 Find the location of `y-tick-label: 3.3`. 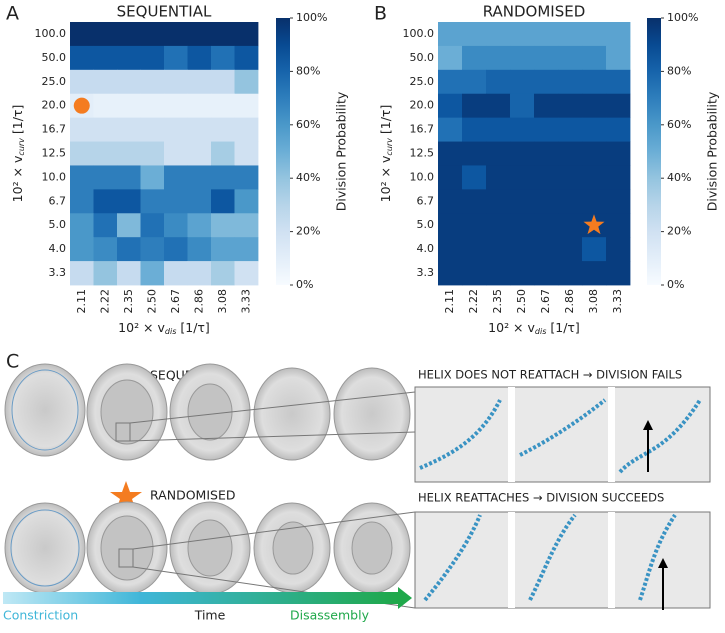

y-tick-label: 3.3 is located at coordinates (426, 272).